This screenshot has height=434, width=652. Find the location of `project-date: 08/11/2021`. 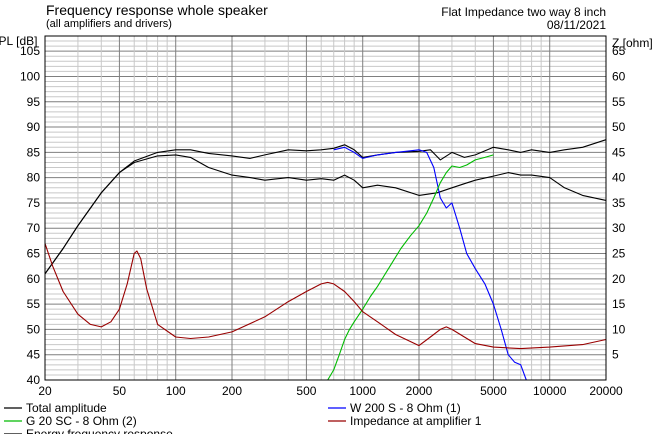

project-date: 08/11/2021 is located at coordinates (576, 25).